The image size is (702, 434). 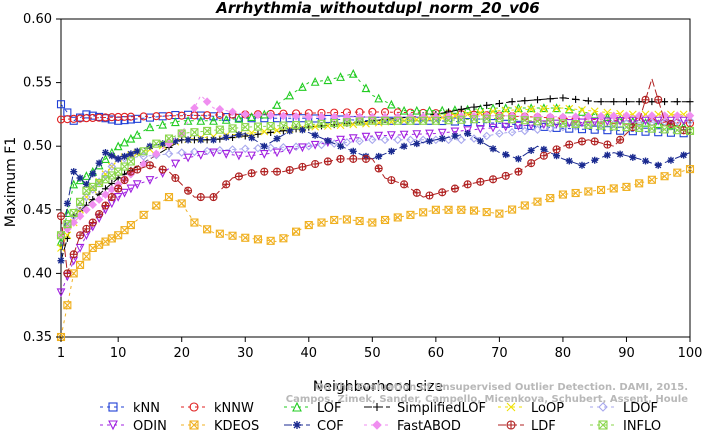 What do you see at coordinates (379, 349) in the screenshot?
I see `x-axis: 1 10 20 30 40 50 60 70 80 90 100` at bounding box center [379, 349].